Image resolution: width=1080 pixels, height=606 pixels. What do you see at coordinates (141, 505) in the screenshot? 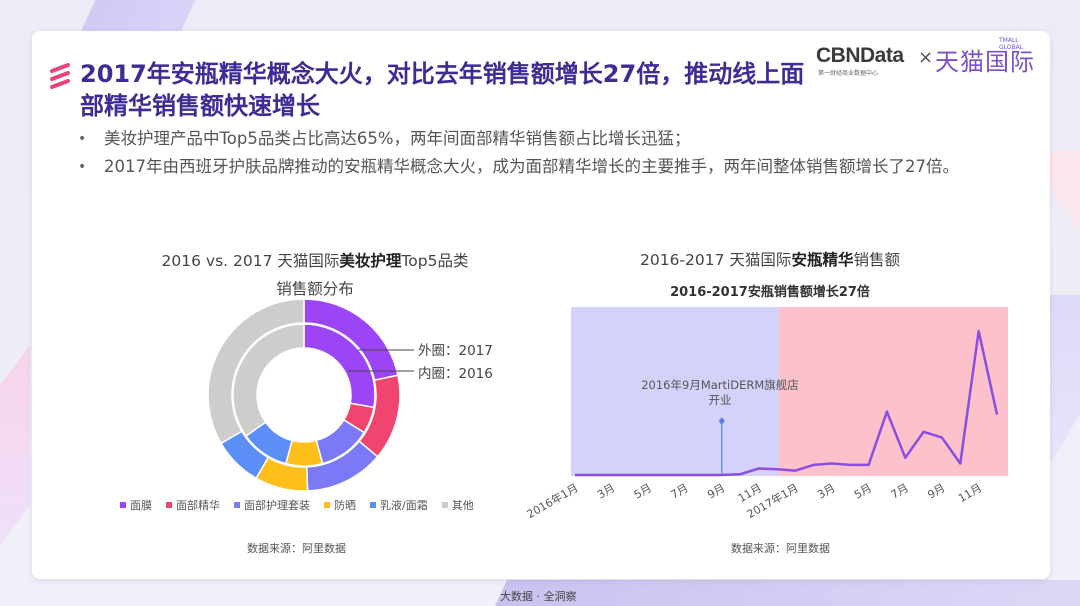
I see `legend-label: 面膜` at bounding box center [141, 505].